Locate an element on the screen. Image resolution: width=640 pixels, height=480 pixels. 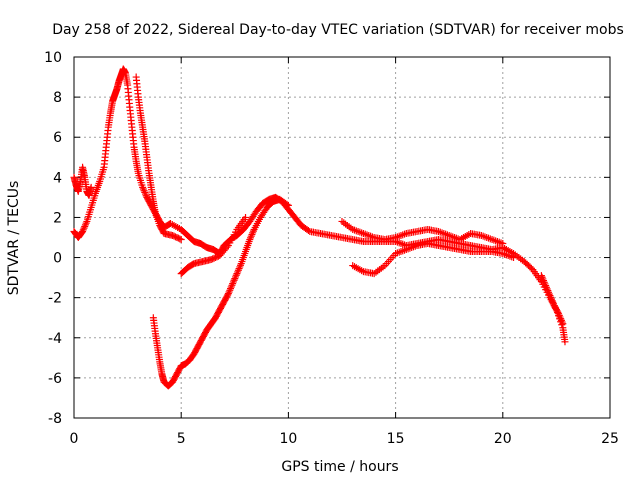
y-tick-label: 0 is located at coordinates (57, 259).